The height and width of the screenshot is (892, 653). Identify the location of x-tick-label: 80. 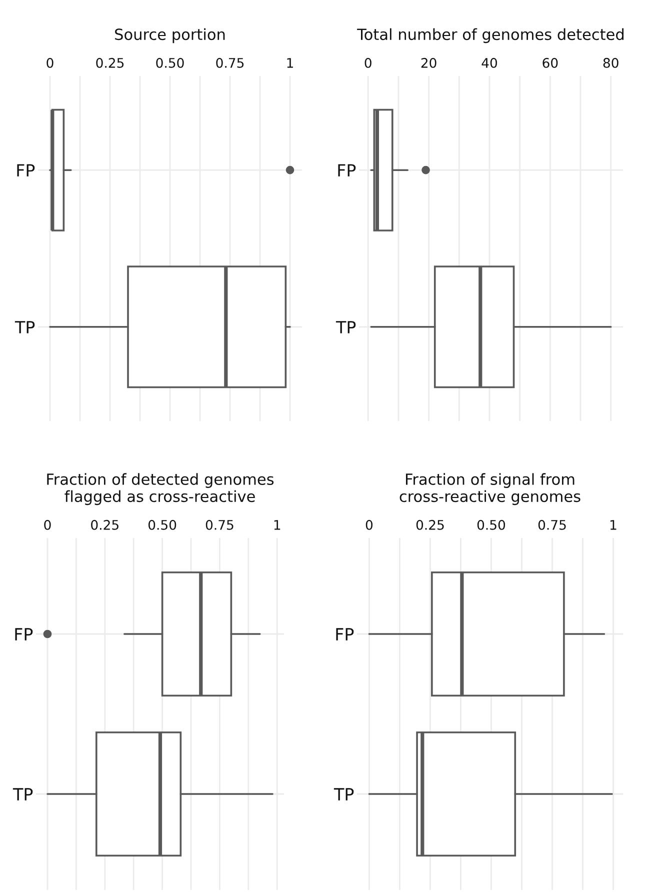
(610, 63).